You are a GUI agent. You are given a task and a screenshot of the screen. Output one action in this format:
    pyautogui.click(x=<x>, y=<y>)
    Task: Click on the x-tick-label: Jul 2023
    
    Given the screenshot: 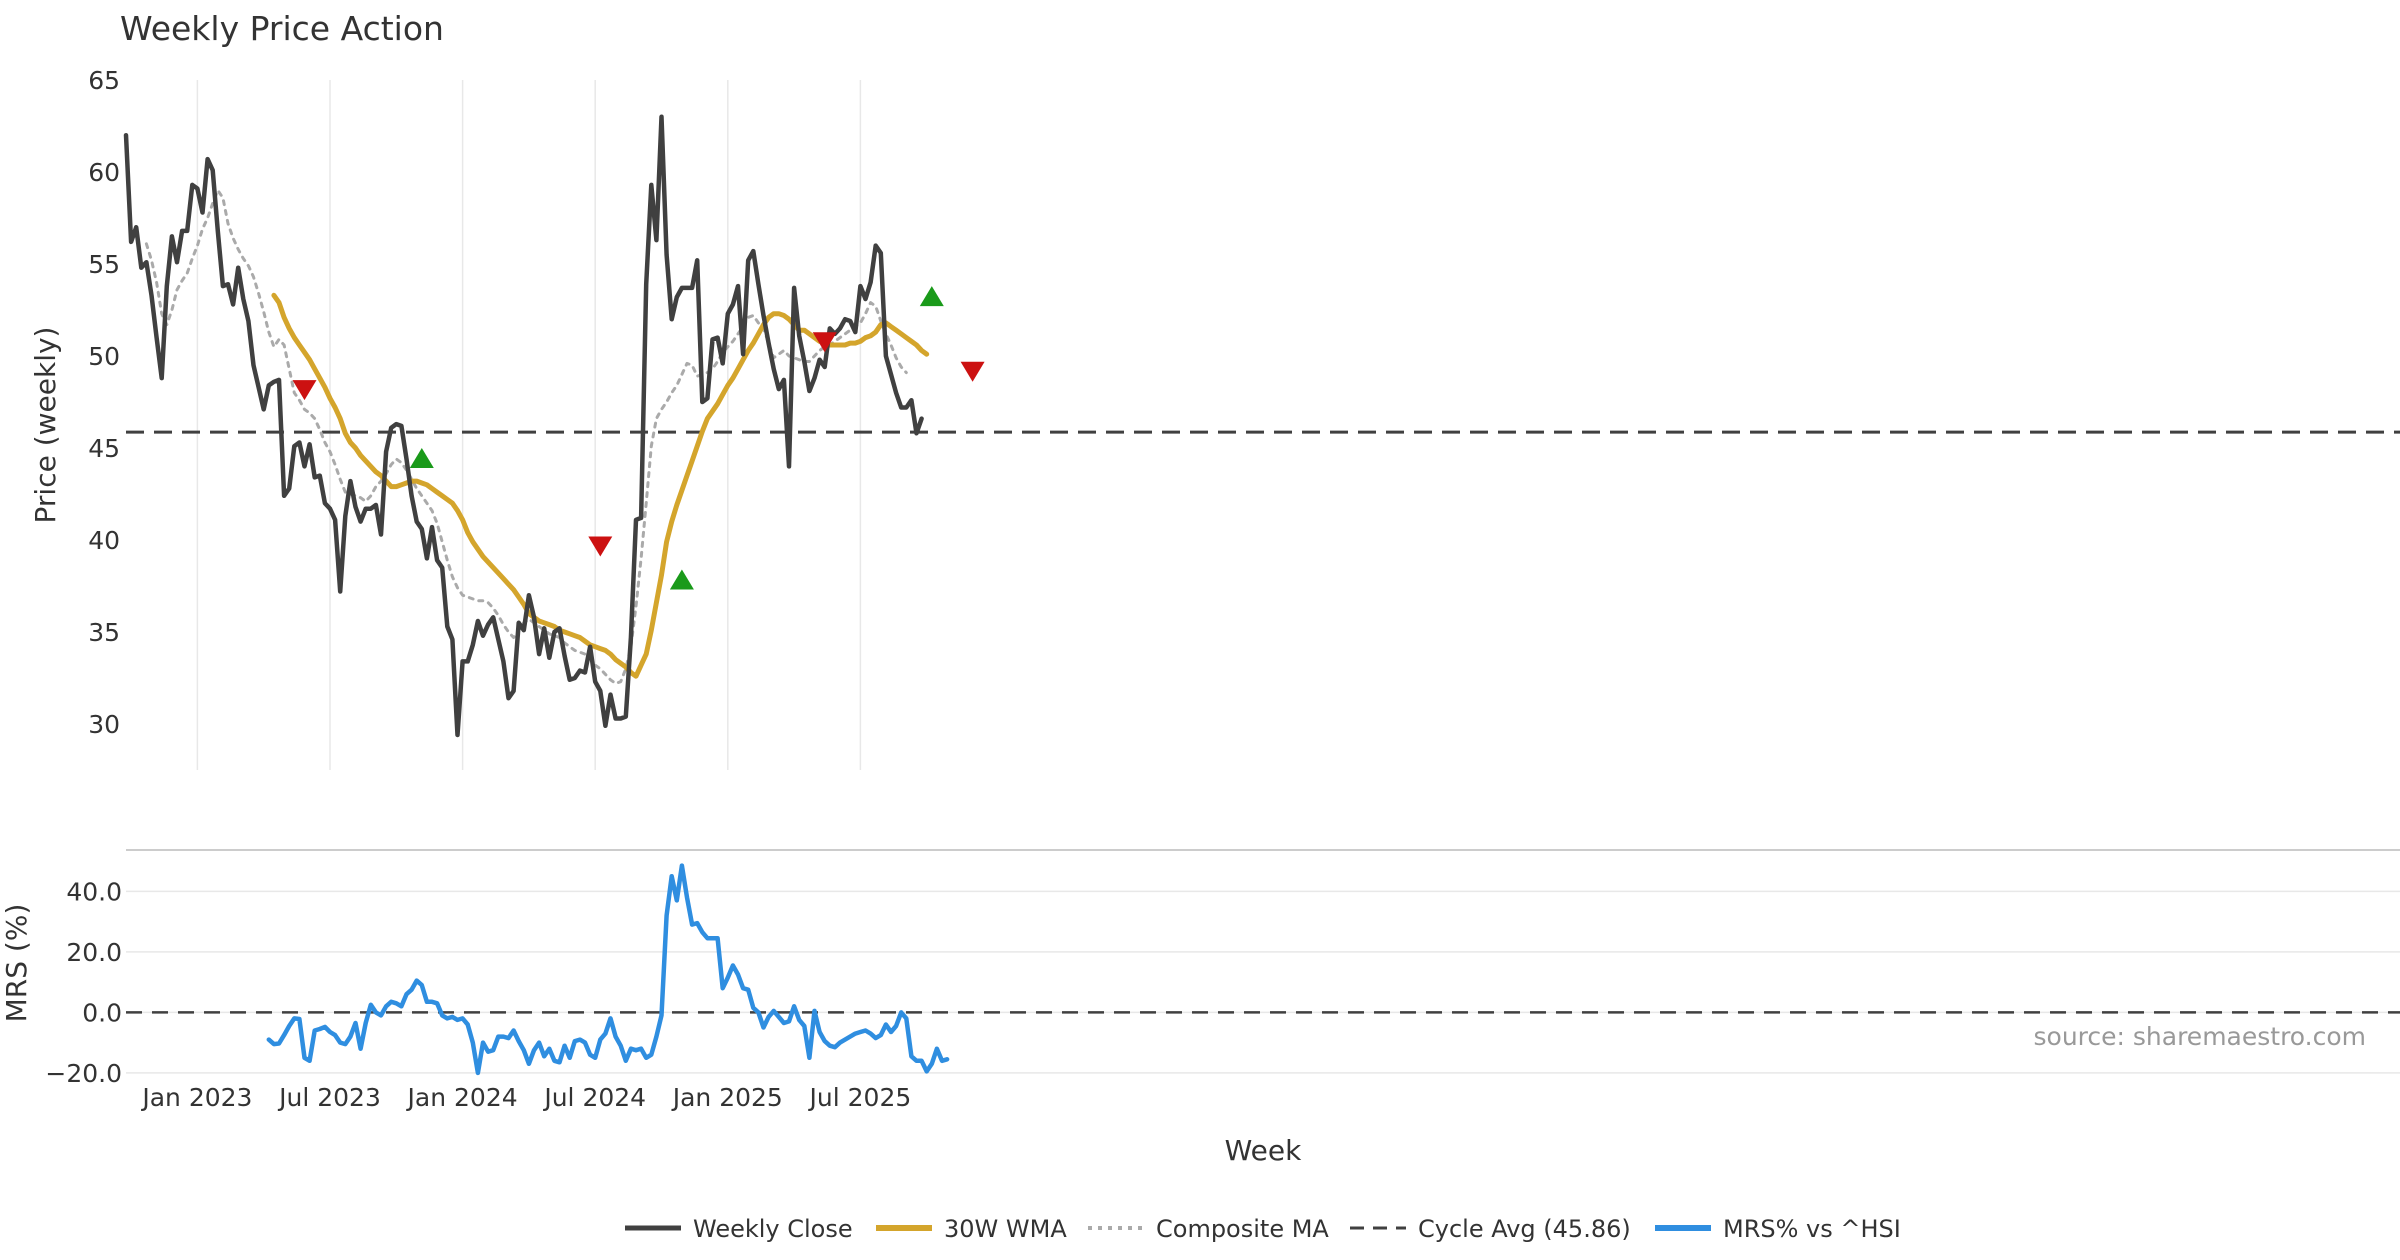 What is the action you would take?
    pyautogui.click(x=329, y=1097)
    